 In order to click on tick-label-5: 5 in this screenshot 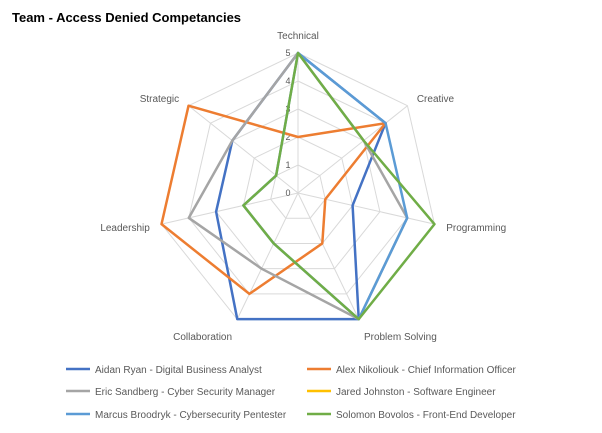, I will do `click(287, 53)`.